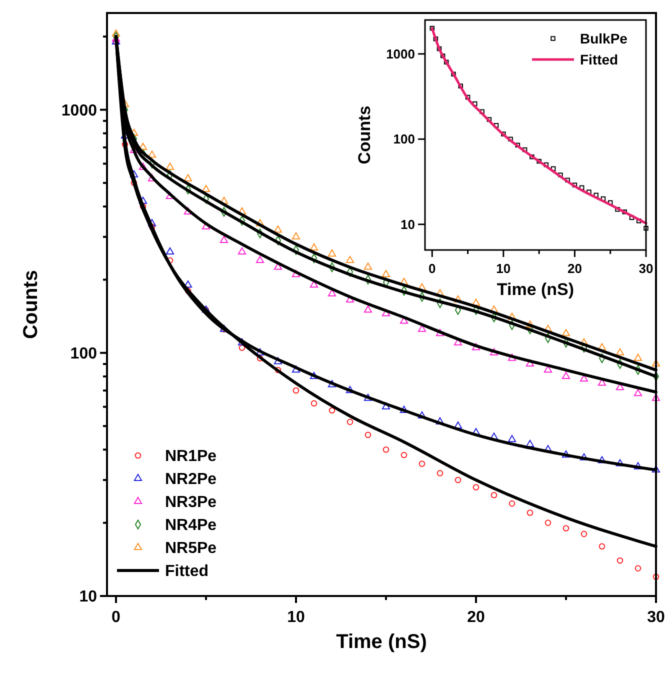 Image resolution: width=668 pixels, height=673 pixels. What do you see at coordinates (191, 503) in the screenshot?
I see `legend-label: NR3Pe` at bounding box center [191, 503].